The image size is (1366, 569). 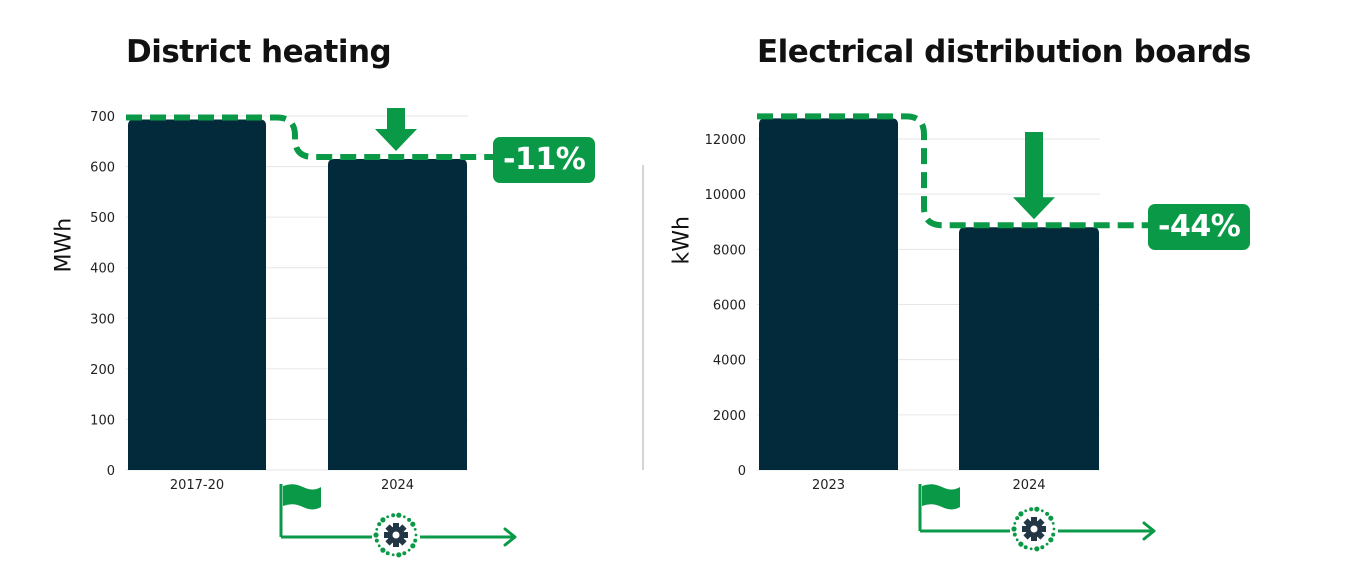 I want to click on y-tick-label: 100, so click(x=102, y=420).